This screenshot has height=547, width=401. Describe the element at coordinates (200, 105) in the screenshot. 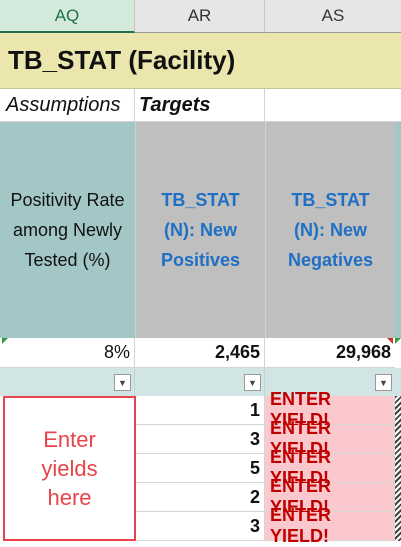

I see `targets-cell: Targets` at that location.